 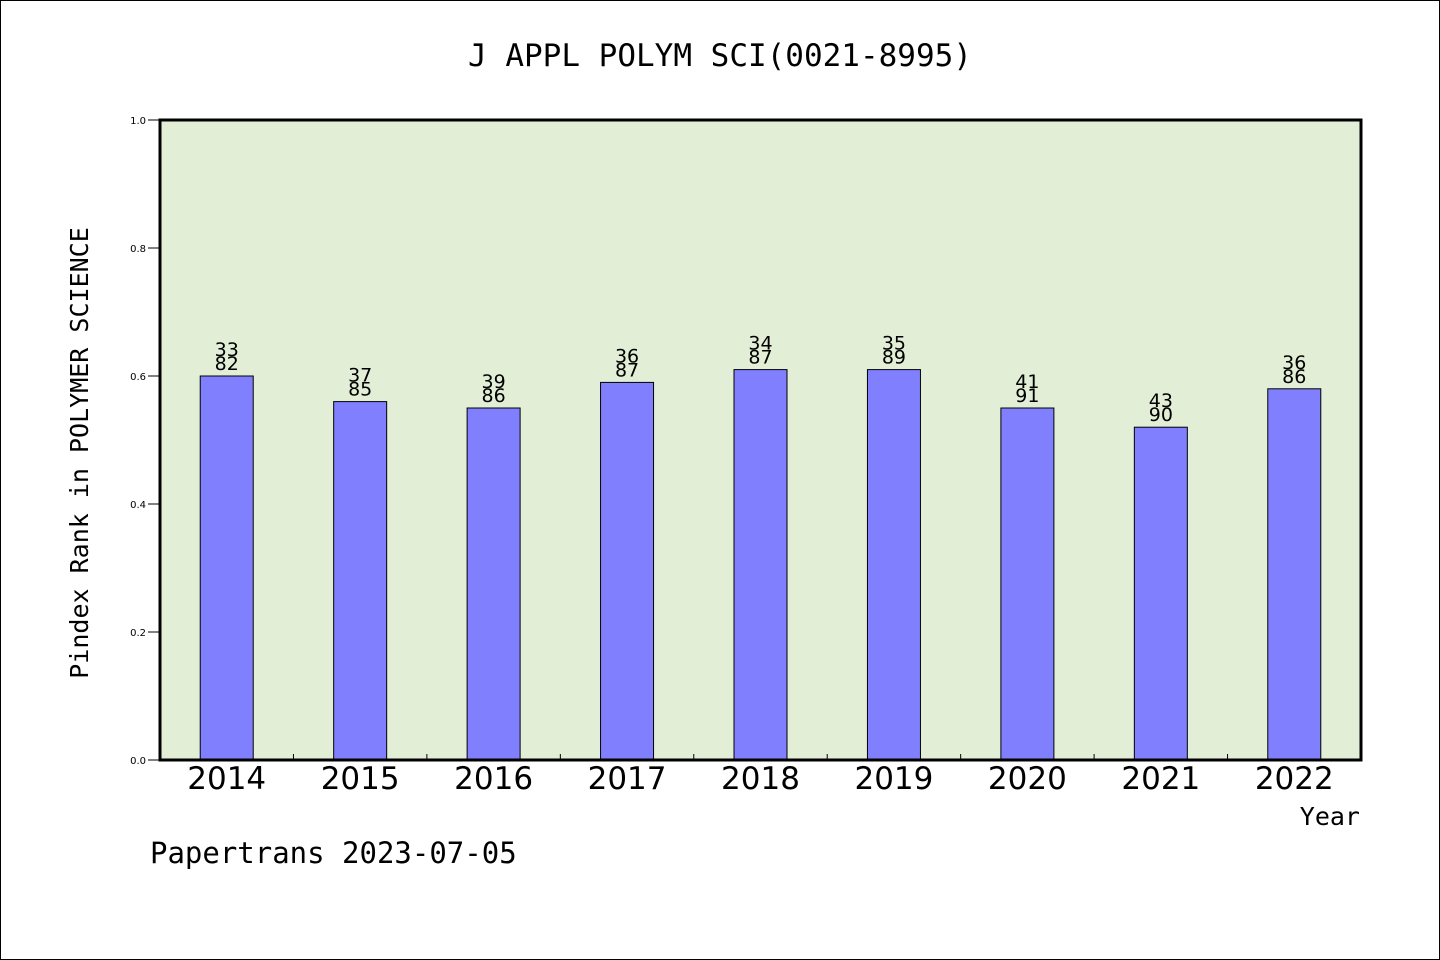 I want to click on x-tick-label: 2019, so click(x=893, y=779).